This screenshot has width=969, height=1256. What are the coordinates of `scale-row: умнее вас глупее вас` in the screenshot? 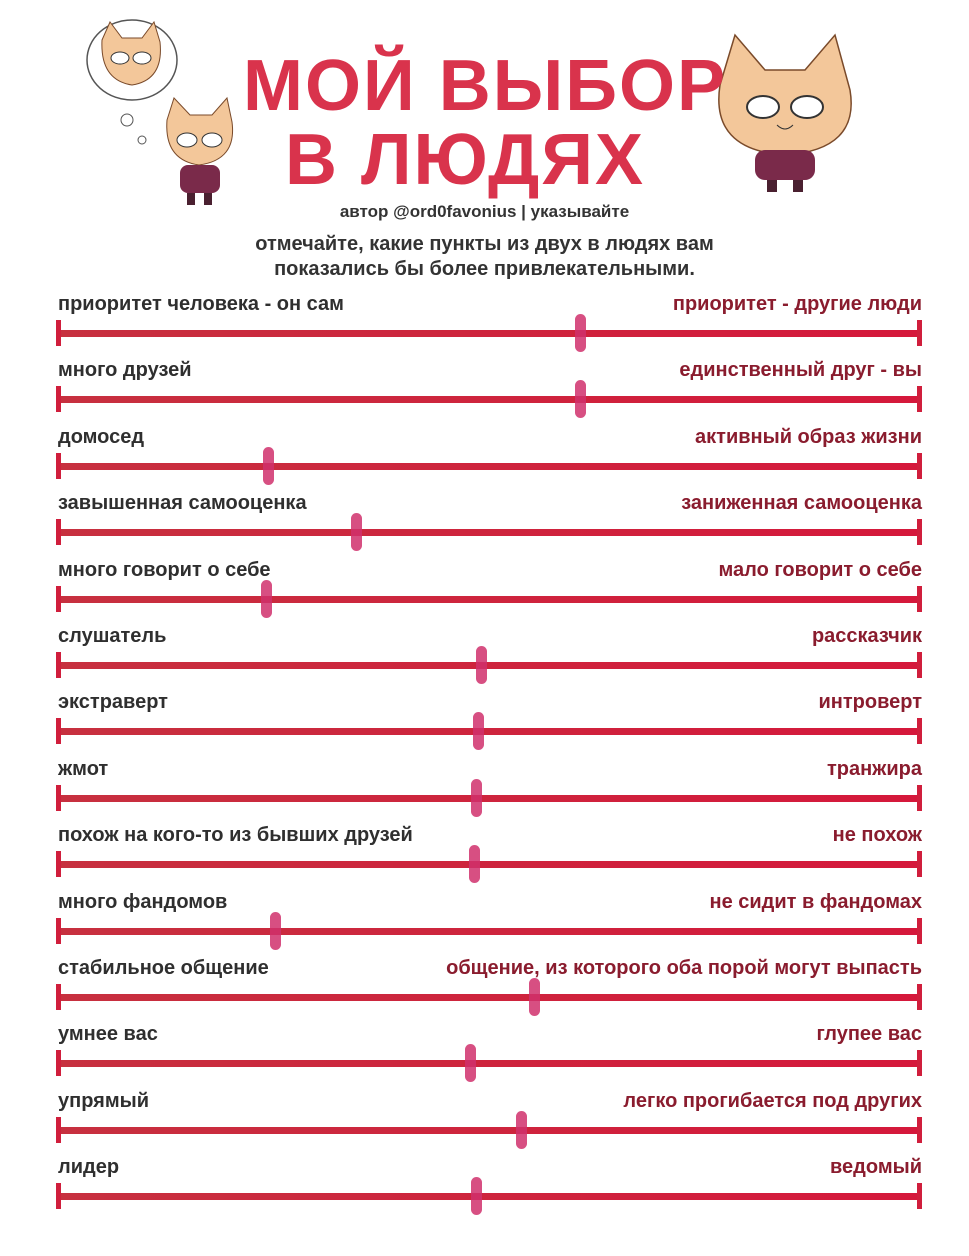 It's located at (489, 1052).